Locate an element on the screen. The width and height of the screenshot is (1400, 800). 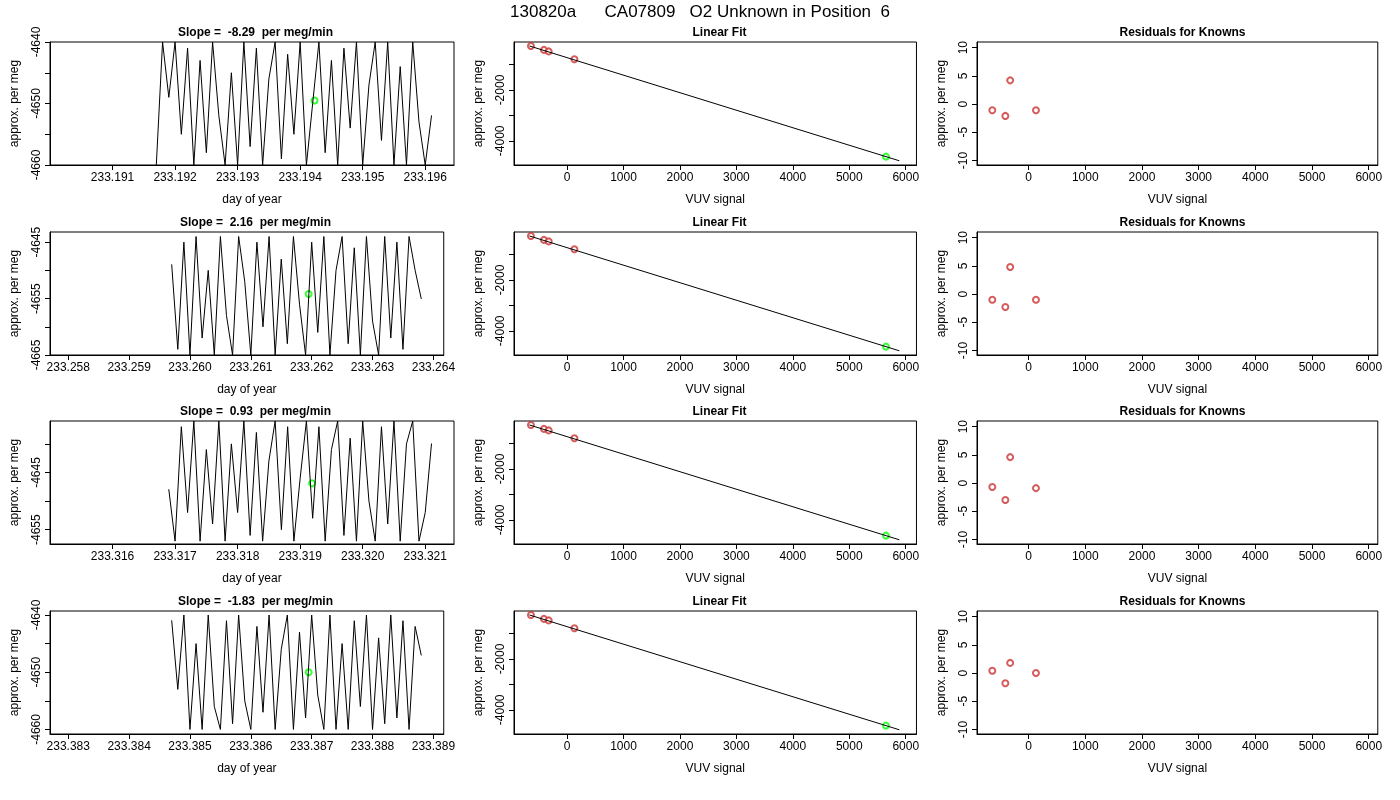
x-tick-label: 233.260 is located at coordinates (190, 366).